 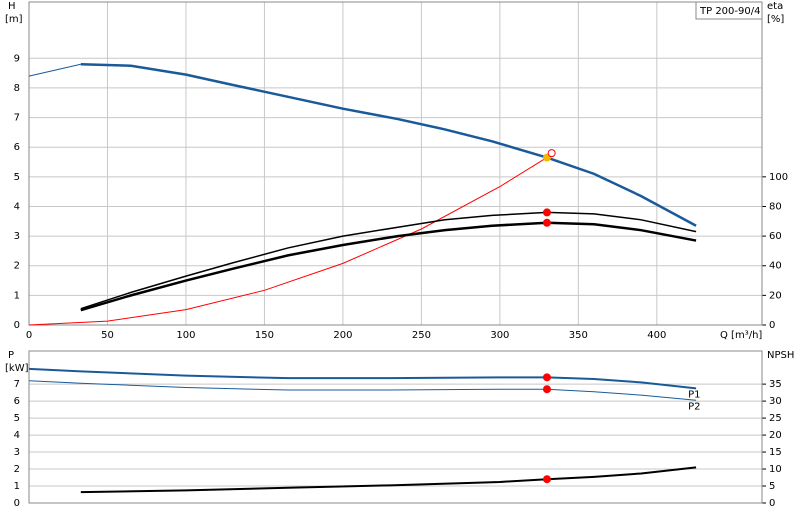 I want to click on y2-axis-unit: [%], so click(x=775, y=19).